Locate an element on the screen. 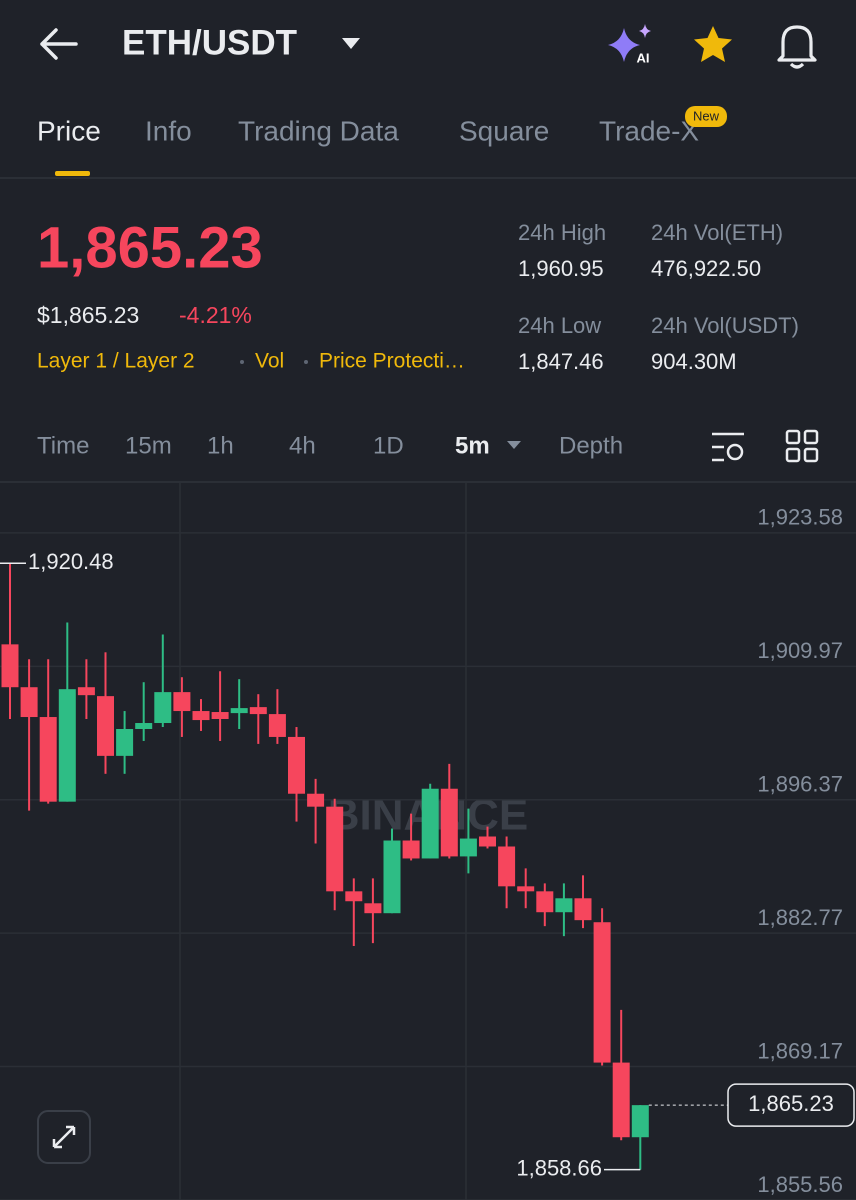 The image size is (856, 1200). y-tick-label: 1,882.77 is located at coordinates (800, 917).